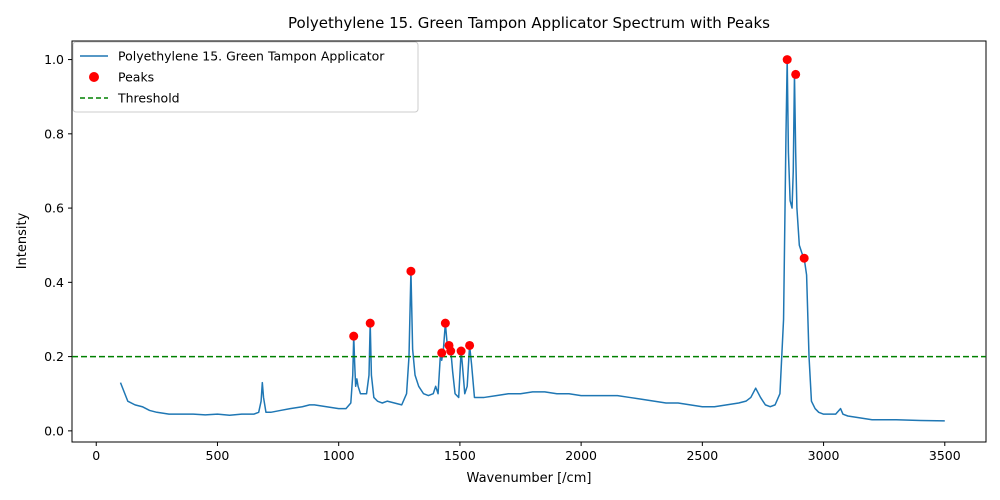 This screenshot has width=1000, height=500. I want to click on x-tick-label: 1000, so click(339, 455).